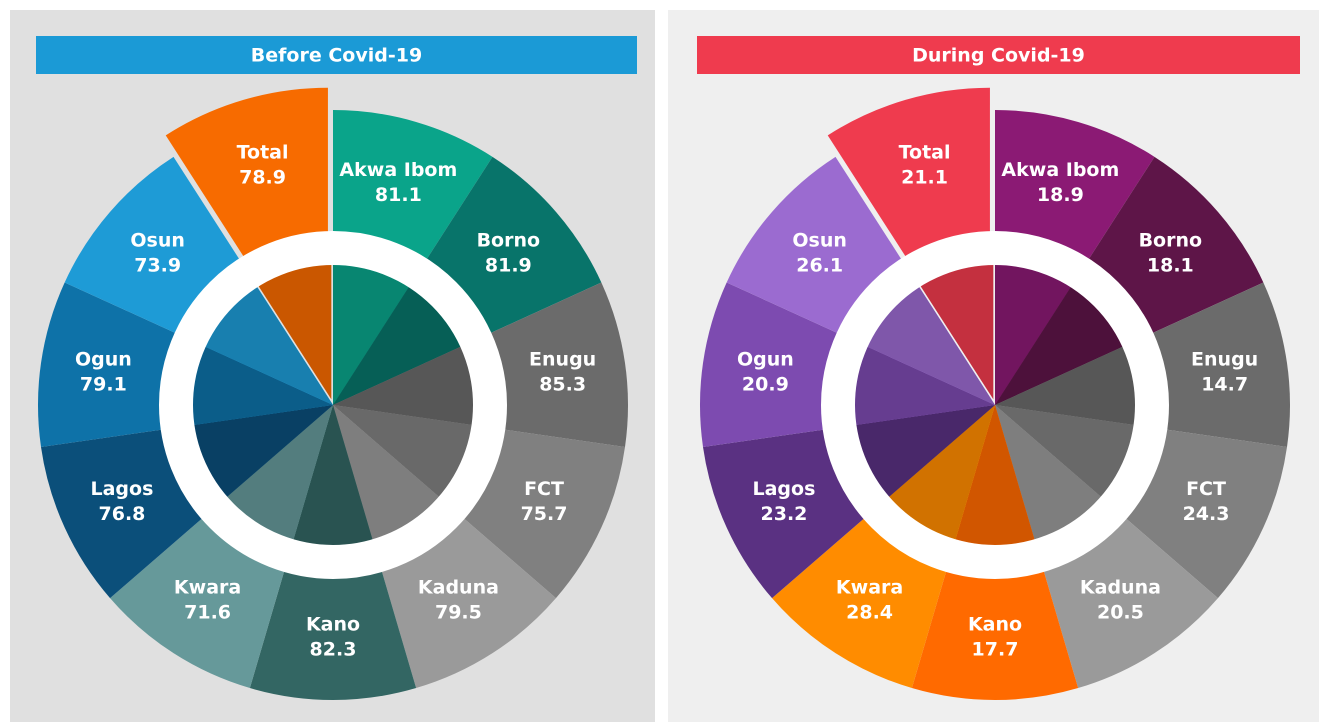 This screenshot has height=722, width=1319. What do you see at coordinates (995, 650) in the screenshot?
I see `slice-value: 17.7` at bounding box center [995, 650].